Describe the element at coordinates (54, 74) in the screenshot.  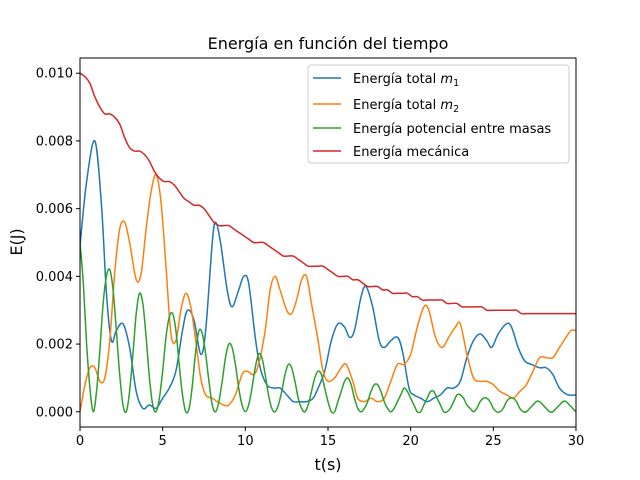
I see `y-tick-label: 0.010` at that location.